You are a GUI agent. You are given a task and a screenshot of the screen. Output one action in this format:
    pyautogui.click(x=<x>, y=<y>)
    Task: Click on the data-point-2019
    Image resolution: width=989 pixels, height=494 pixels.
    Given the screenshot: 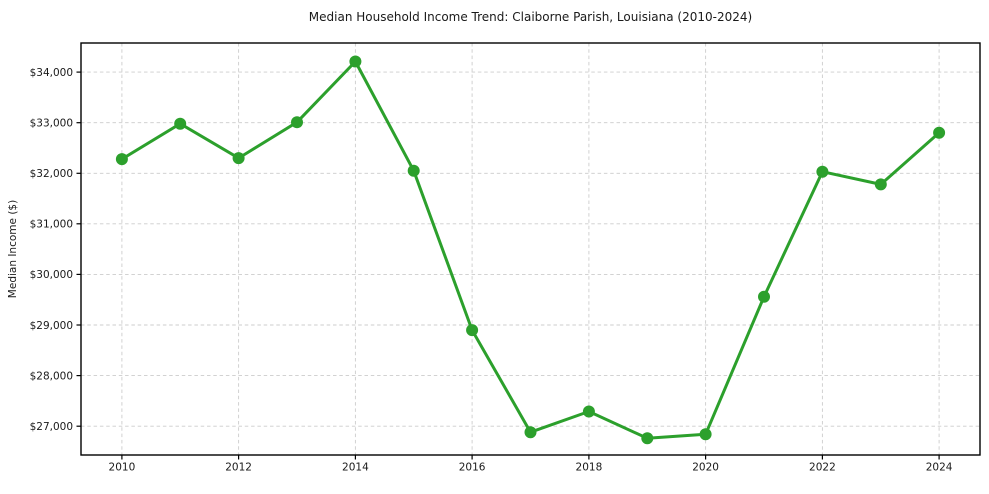 What is the action you would take?
    pyautogui.click(x=647, y=438)
    